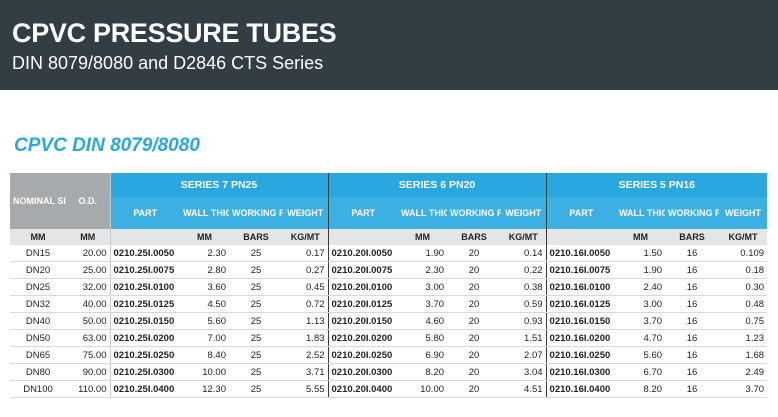  I want to click on weight-cell: 5.55, so click(306, 389).